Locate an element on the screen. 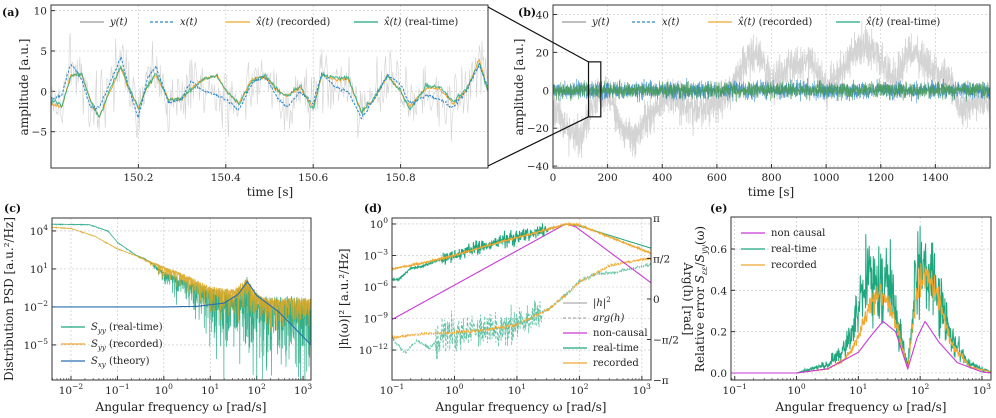  d-ytick-label: 10⁻¹² is located at coordinates (373, 349).